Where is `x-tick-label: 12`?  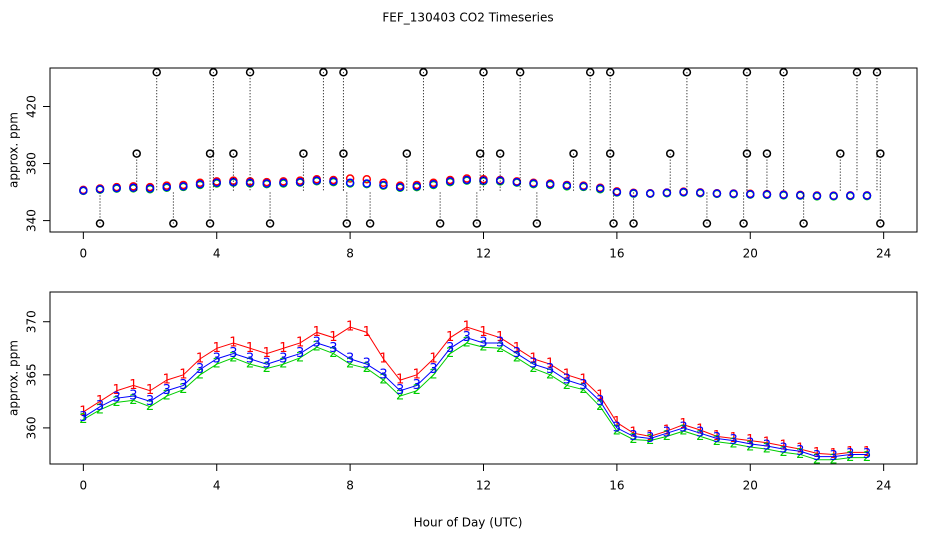 x-tick-label: 12 is located at coordinates (483, 486).